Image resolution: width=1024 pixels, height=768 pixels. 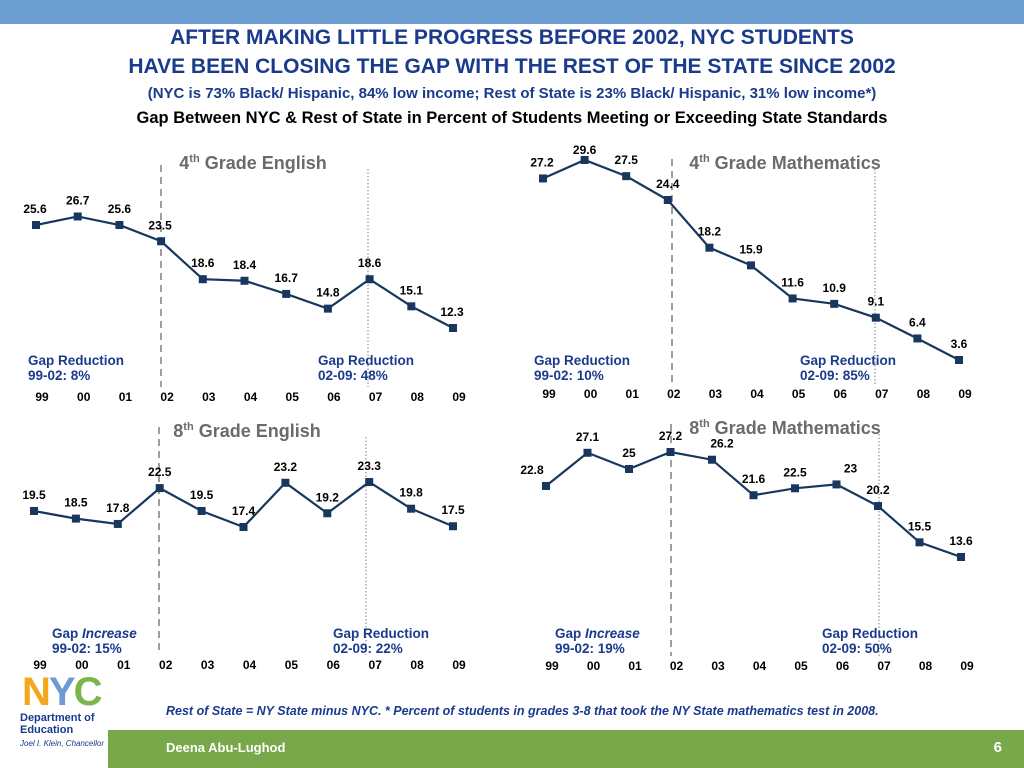 I want to click on data-label: 15.1, so click(x=412, y=290).